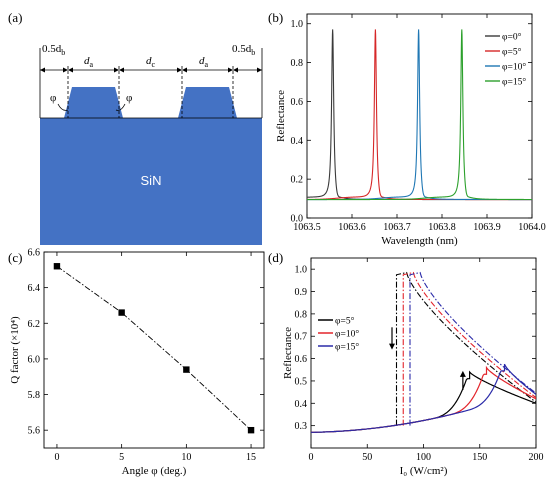 This screenshot has height=491, width=550. What do you see at coordinates (129, 98) in the screenshot?
I see `angle-symbol-right: φ` at bounding box center [129, 98].